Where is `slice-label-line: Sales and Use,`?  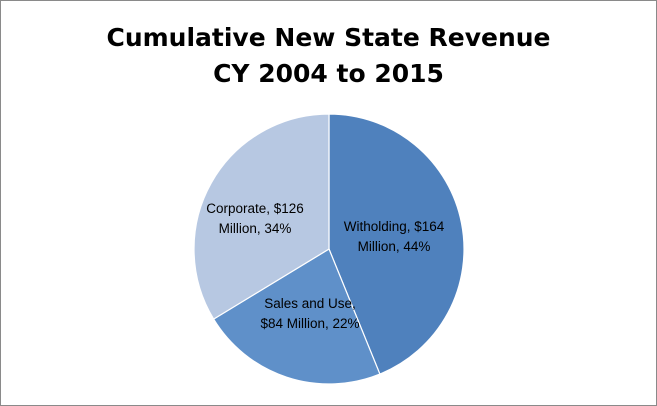
slice-label-line: Sales and Use, is located at coordinates (310, 303).